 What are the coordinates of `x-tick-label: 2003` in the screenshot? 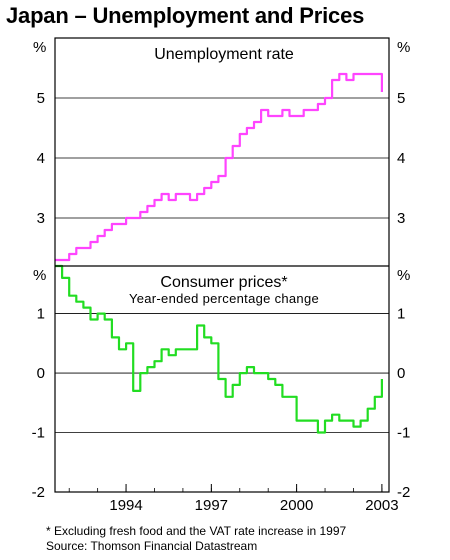 It's located at (381, 505).